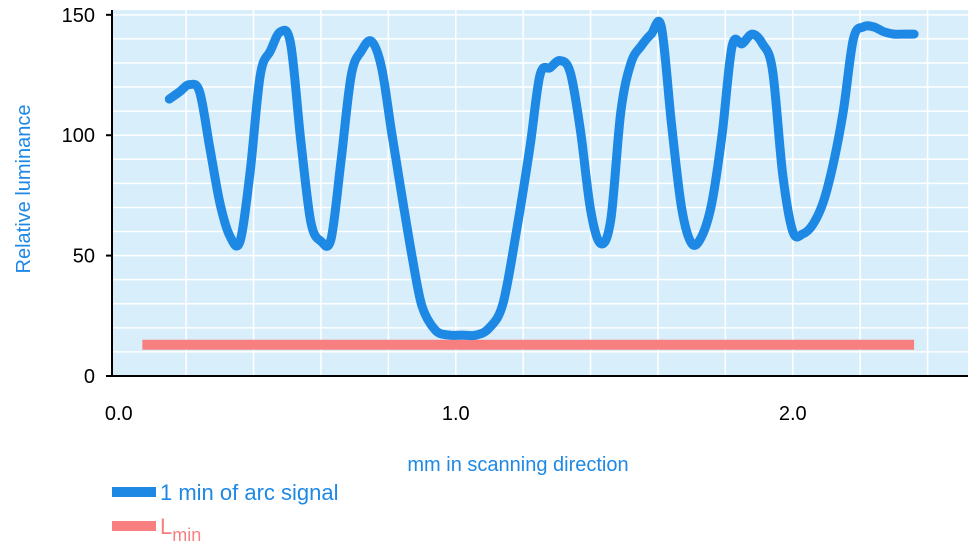  What do you see at coordinates (134, 526) in the screenshot?
I see `legend-swatch-lmin` at bounding box center [134, 526].